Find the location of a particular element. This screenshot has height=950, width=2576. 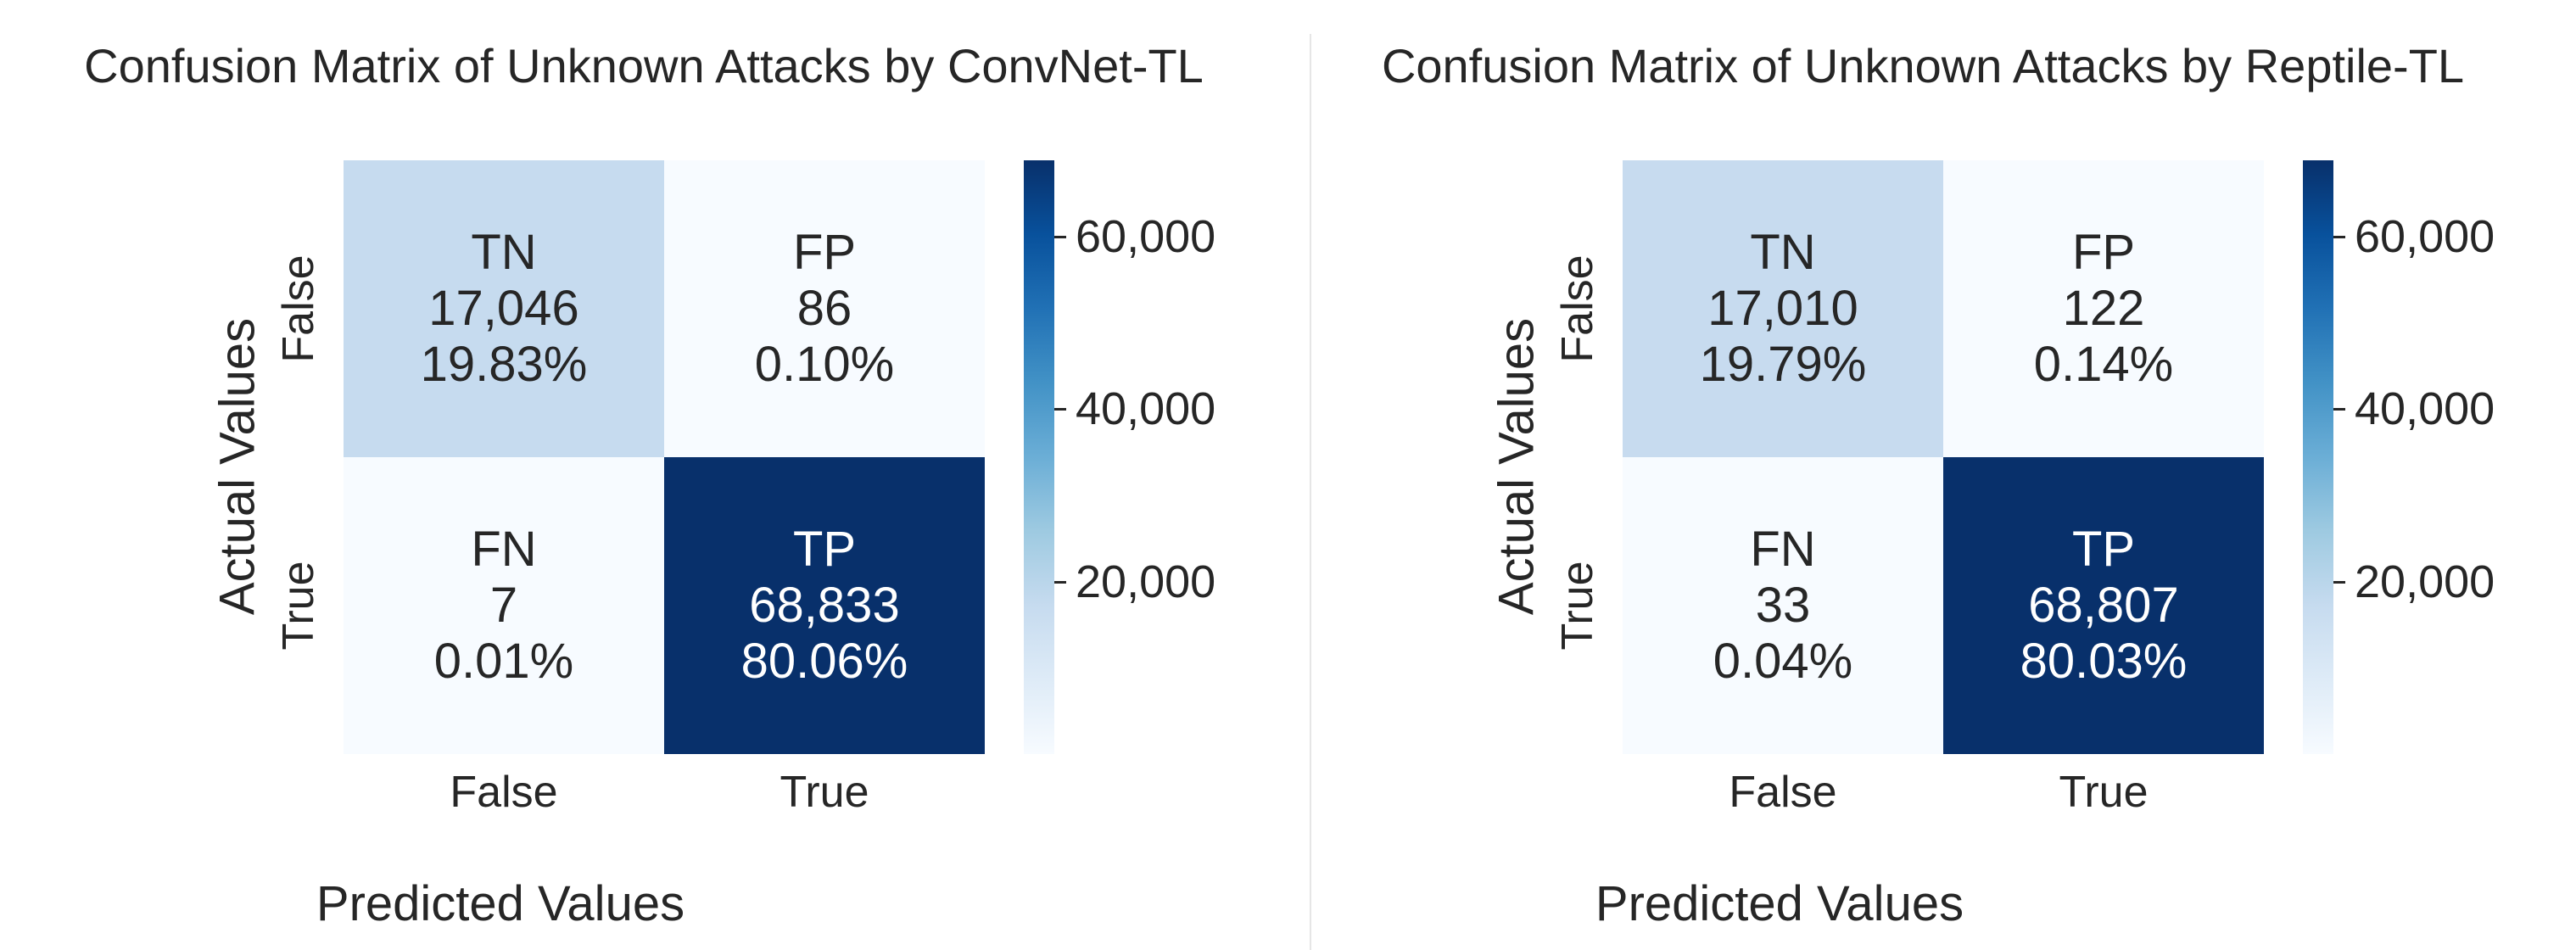

cell-count: 86 is located at coordinates (824, 308).